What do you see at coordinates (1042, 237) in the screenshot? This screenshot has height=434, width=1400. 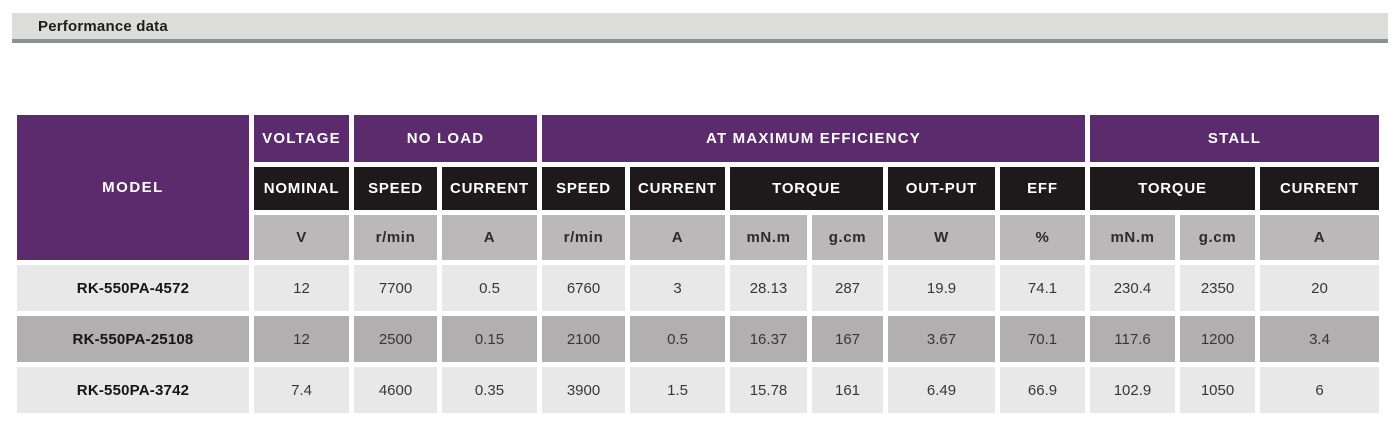 I see `unit-label: %` at bounding box center [1042, 237].